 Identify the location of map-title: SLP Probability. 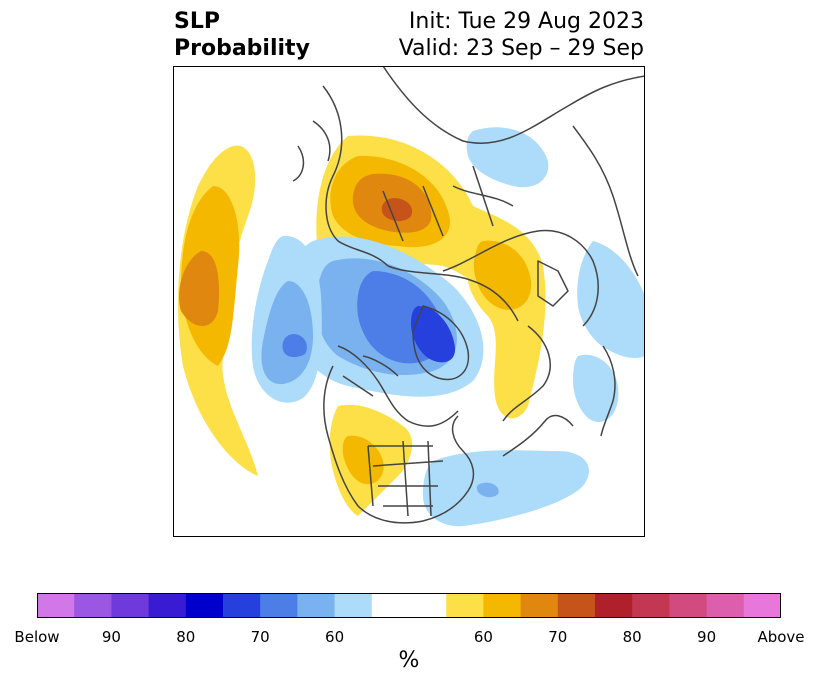
(242, 35).